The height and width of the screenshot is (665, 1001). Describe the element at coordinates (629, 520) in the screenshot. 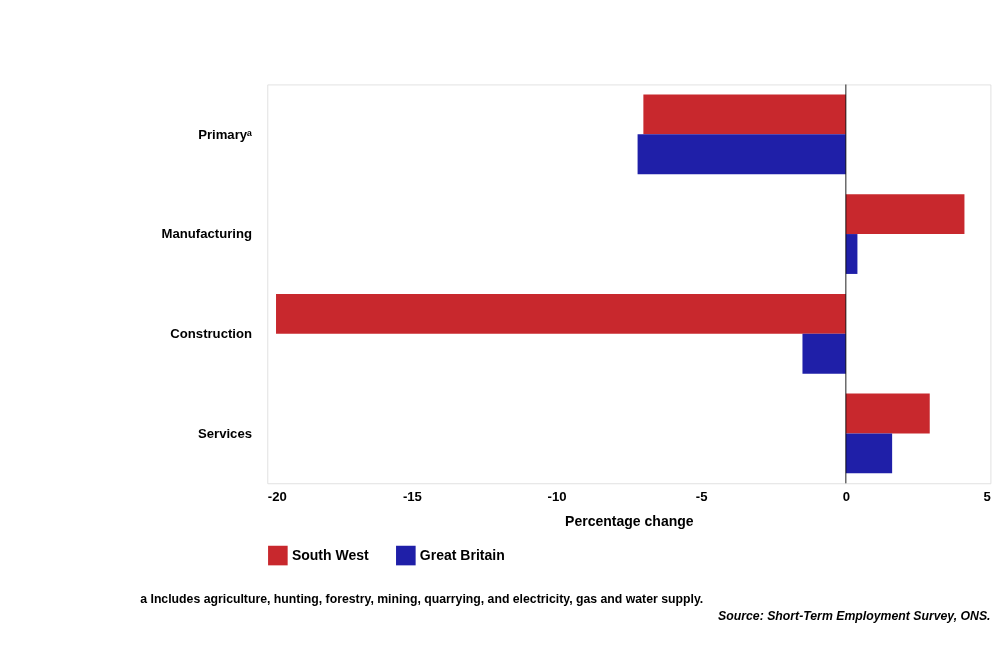

I see `x-axis-title: Percentage change` at that location.